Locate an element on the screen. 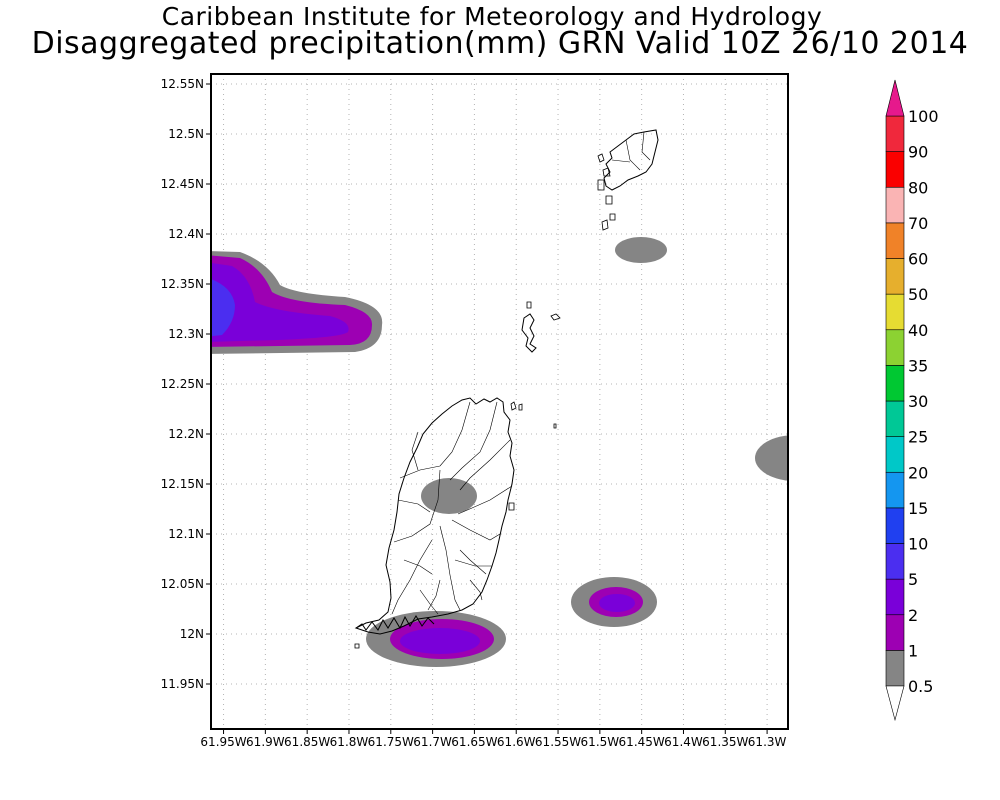  x-tick-label: 61.55W is located at coordinates (558, 742).